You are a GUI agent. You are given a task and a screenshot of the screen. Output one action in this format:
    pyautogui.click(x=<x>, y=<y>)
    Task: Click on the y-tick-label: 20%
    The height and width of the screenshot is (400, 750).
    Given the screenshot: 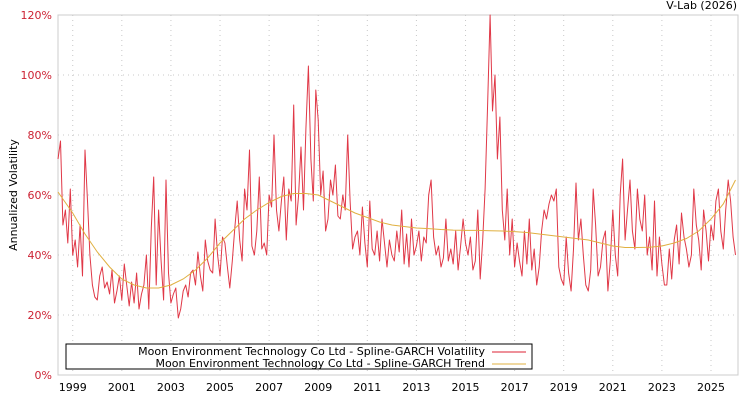 What is the action you would take?
    pyautogui.click(x=40, y=315)
    